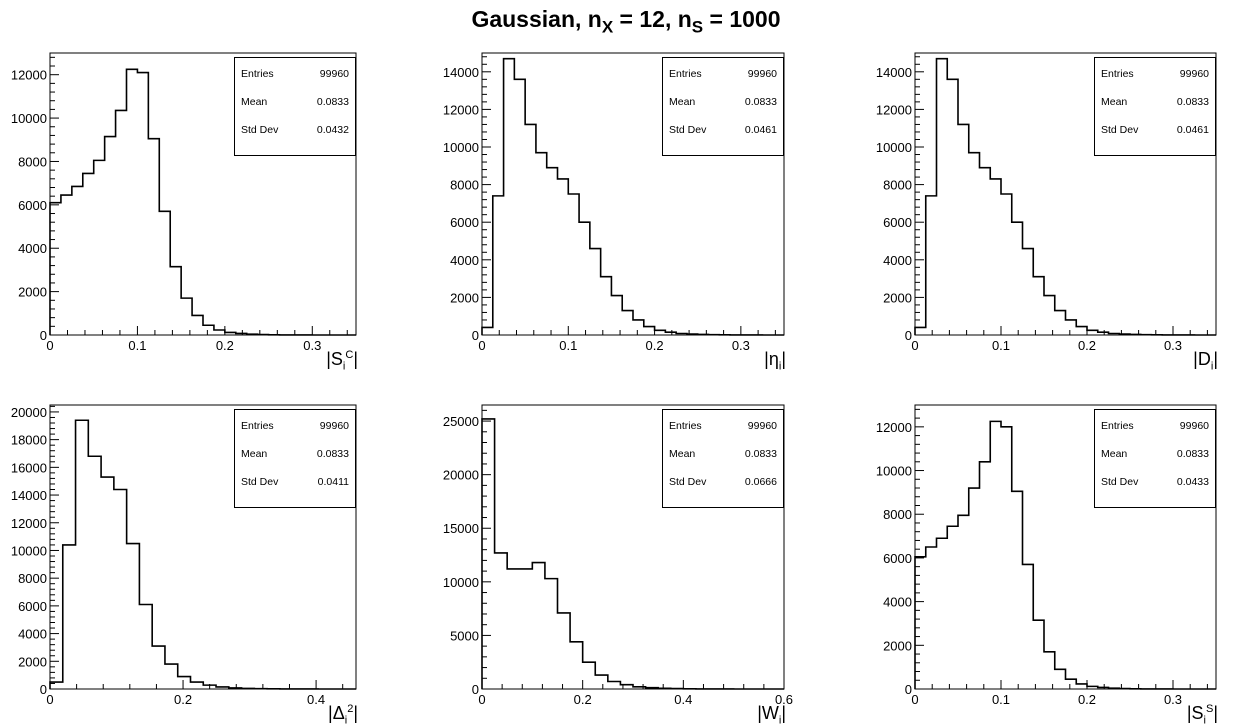 This screenshot has height=727, width=1252. I want to click on x-axis-label: |SiC|, so click(342, 361).